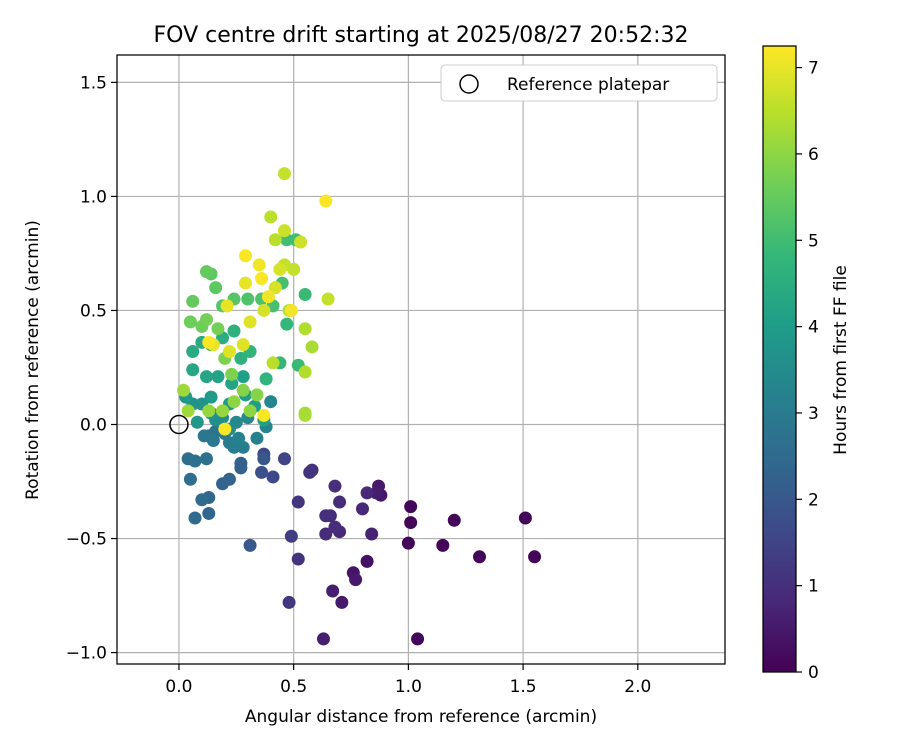 This screenshot has height=750, width=900. Describe the element at coordinates (813, 241) in the screenshot. I see `colorbar-tick-label: 5` at that location.